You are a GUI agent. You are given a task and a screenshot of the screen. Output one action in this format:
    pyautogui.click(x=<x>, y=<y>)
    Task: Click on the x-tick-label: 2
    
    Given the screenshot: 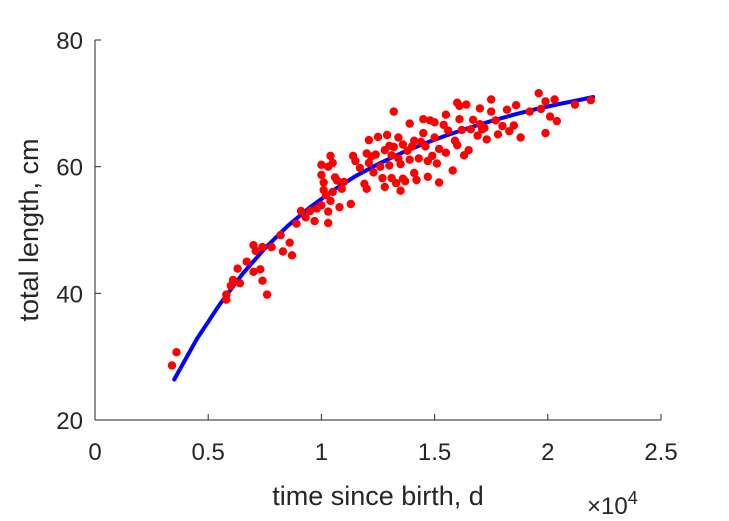 What is the action you would take?
    pyautogui.click(x=547, y=452)
    